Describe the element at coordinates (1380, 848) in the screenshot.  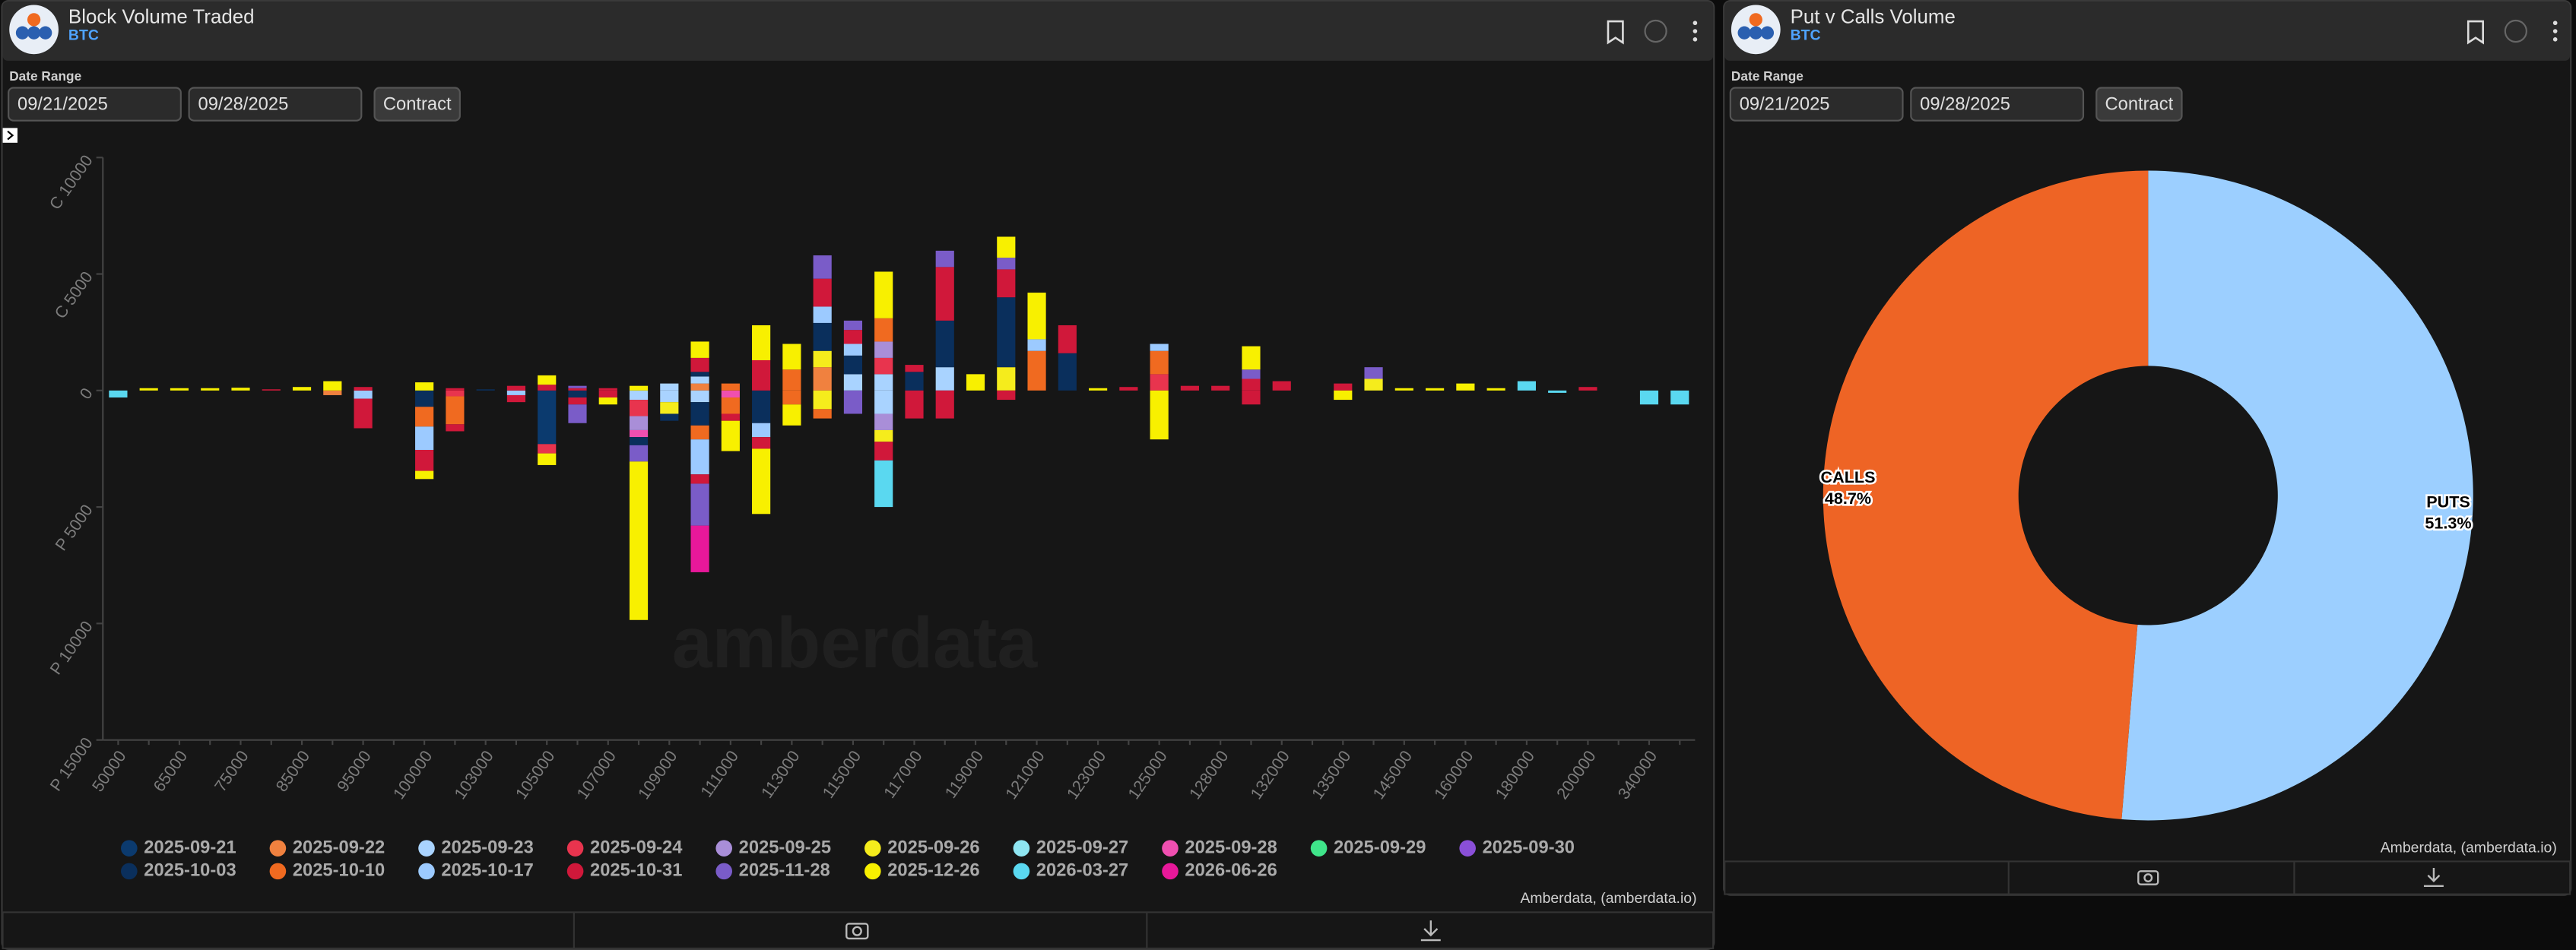
I see `legend-label: 2025-09-29` at that location.